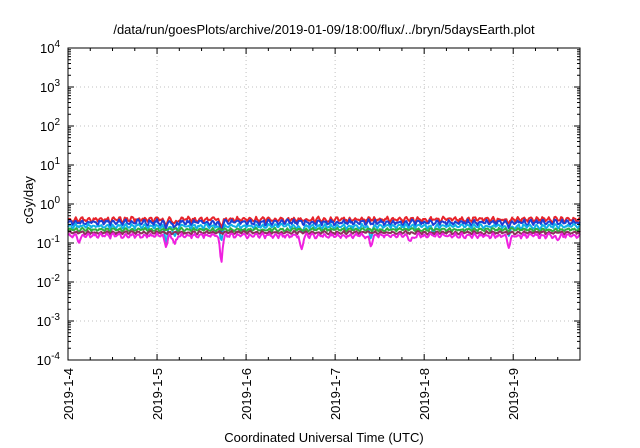  I want to click on y-axis-label: cGy/day, so click(28, 200).